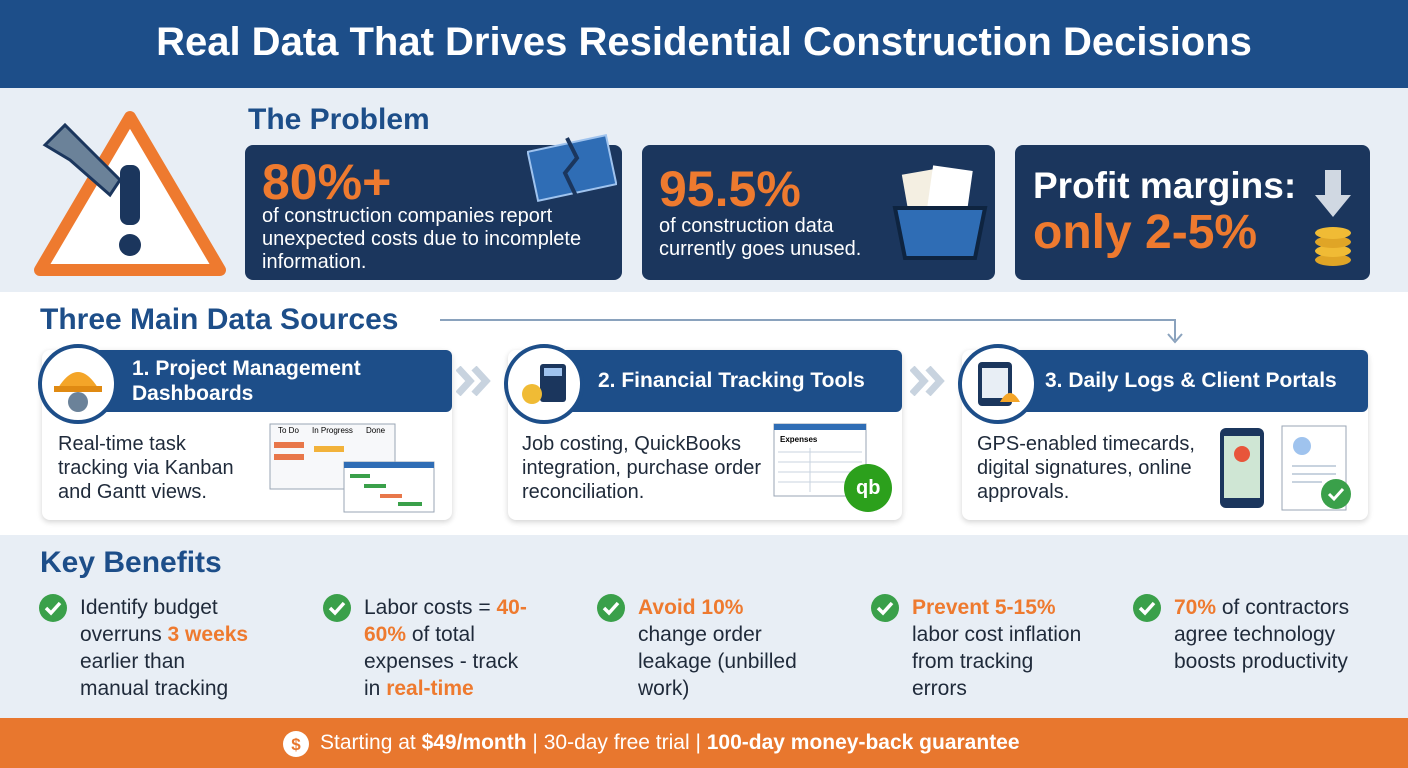 This screenshot has height=768, width=1408. I want to click on chevron-shape, so click(927, 381).